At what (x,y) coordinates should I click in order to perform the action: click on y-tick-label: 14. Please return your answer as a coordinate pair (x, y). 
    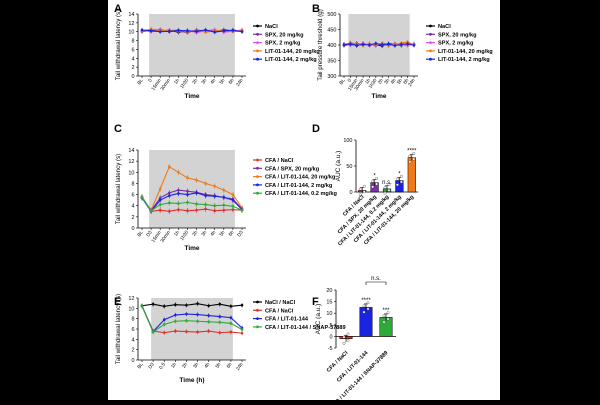
    Looking at the image, I should click on (131, 151).